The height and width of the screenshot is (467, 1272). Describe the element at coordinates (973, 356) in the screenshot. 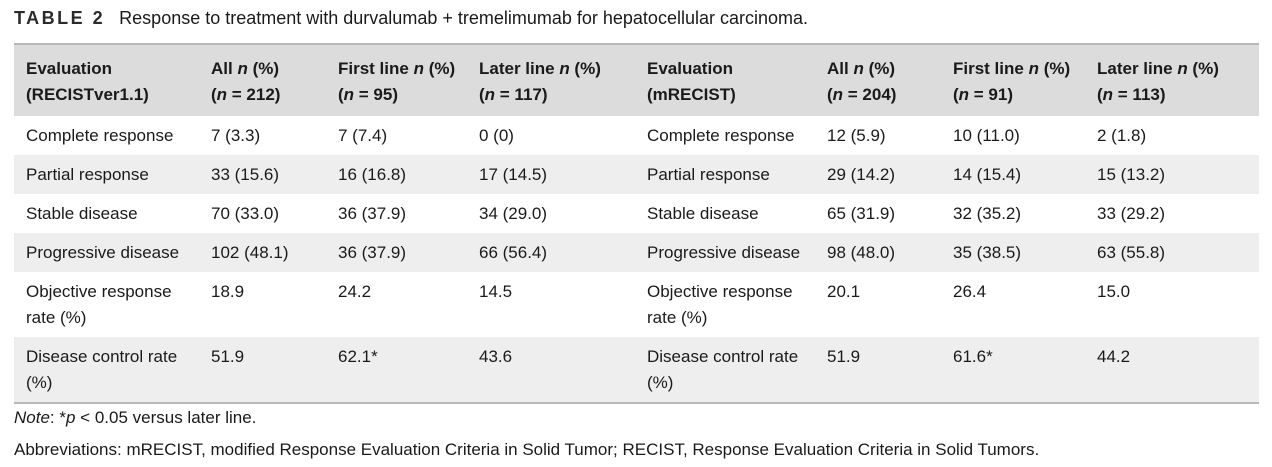

I see `table-cell: 61.6*` at that location.